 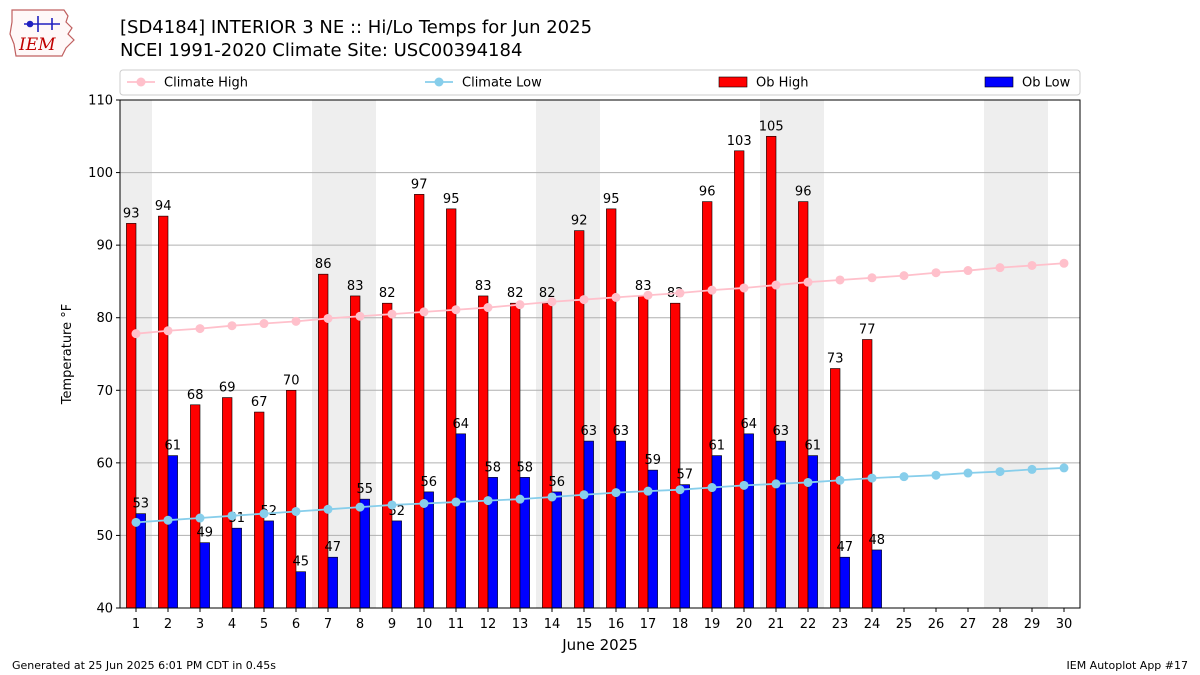 What do you see at coordinates (429, 482) in the screenshot?
I see `ob-low-label: 56` at bounding box center [429, 482].